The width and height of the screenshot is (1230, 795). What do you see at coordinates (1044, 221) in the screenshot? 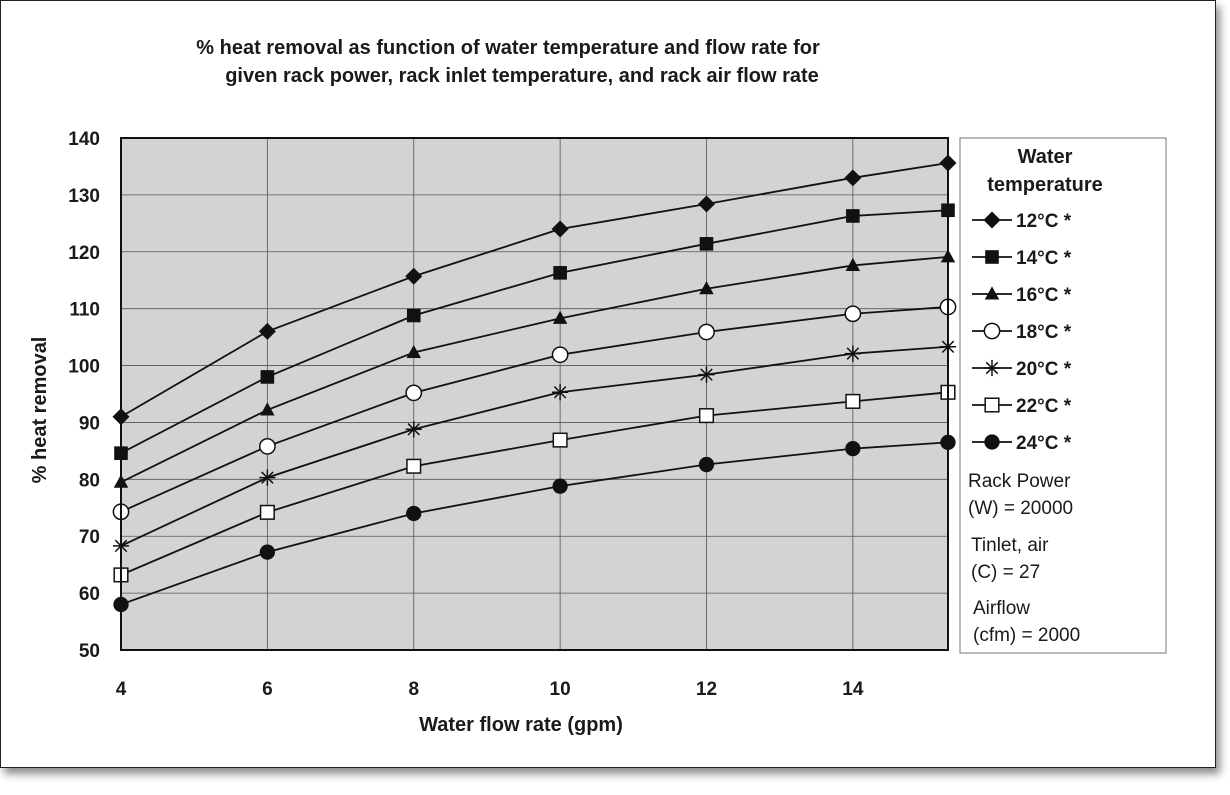
I see `legend-label: 12°C *` at bounding box center [1044, 221].